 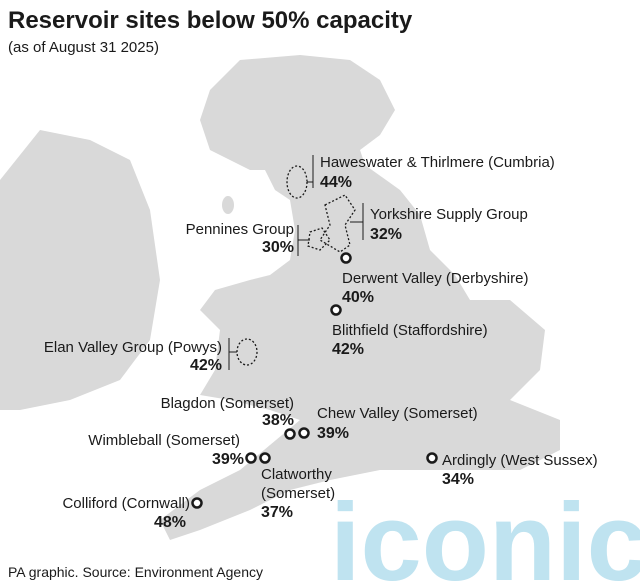 I want to click on site-name: Haweswater & Thirlmere (Cumbria), so click(x=437, y=162).